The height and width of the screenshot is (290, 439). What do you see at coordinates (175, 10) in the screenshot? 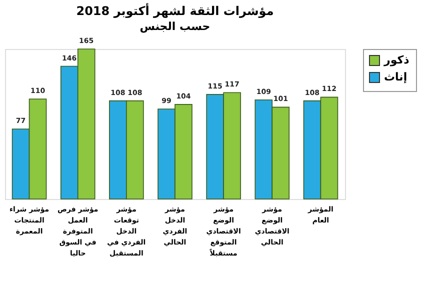
I see `chart-title: مؤشرات الثقة لشهر أكتوبر 2018` at bounding box center [175, 10].